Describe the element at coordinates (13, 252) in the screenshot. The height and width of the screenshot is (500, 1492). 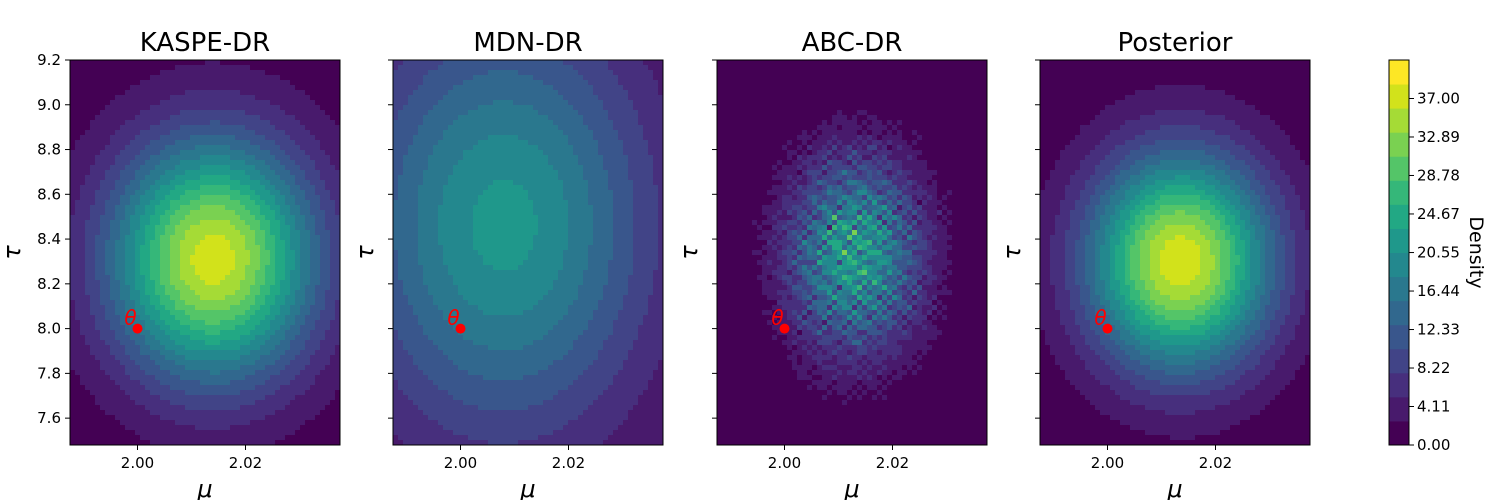
I see `y-axis-label: τ` at that location.